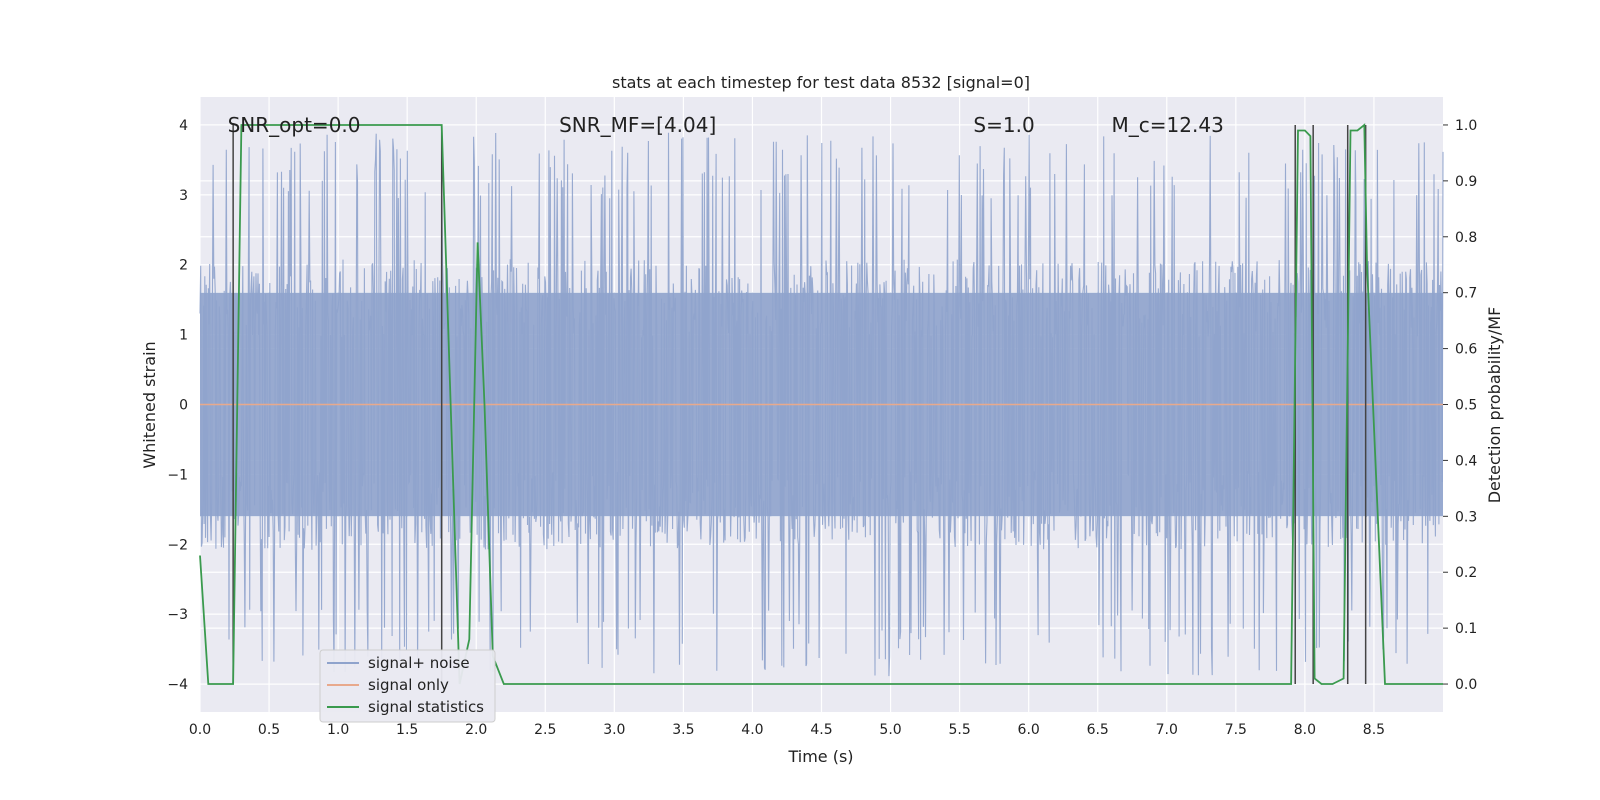 Image resolution: width=1600 pixels, height=800 pixels. What do you see at coordinates (1098, 730) in the screenshot?
I see `x-tick-label-13: 6.5` at bounding box center [1098, 730].